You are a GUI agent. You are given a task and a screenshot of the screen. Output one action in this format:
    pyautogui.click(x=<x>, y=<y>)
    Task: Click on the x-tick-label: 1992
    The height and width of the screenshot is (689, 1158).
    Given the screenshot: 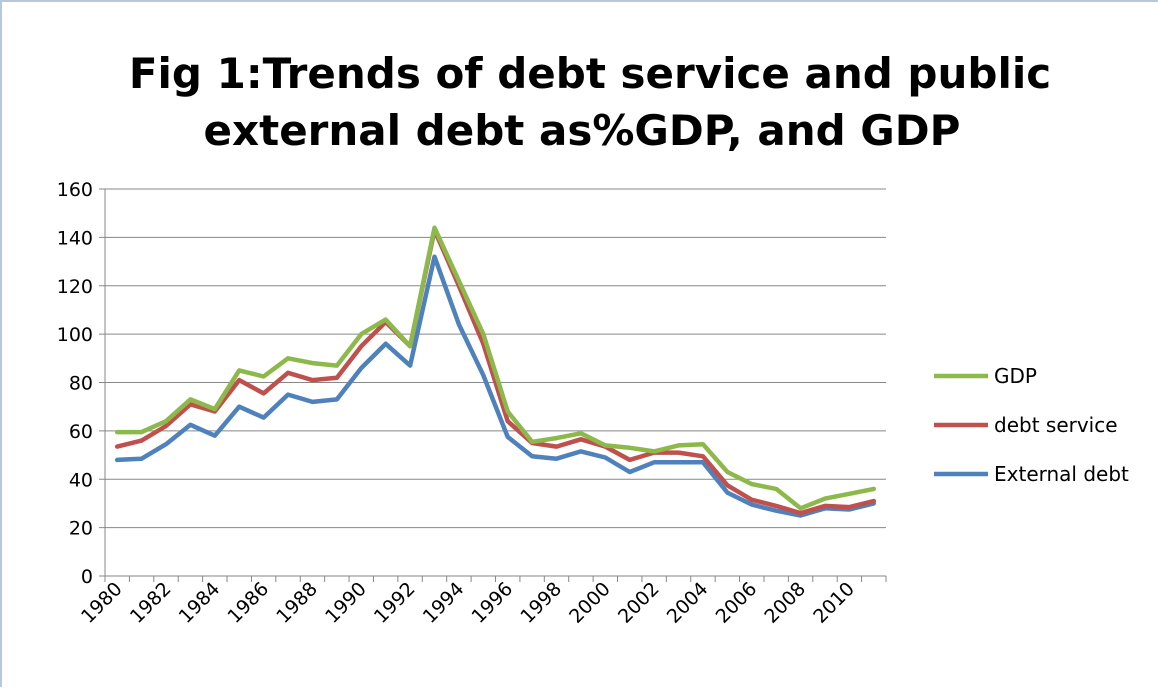 What is the action you would take?
    pyautogui.click(x=395, y=603)
    